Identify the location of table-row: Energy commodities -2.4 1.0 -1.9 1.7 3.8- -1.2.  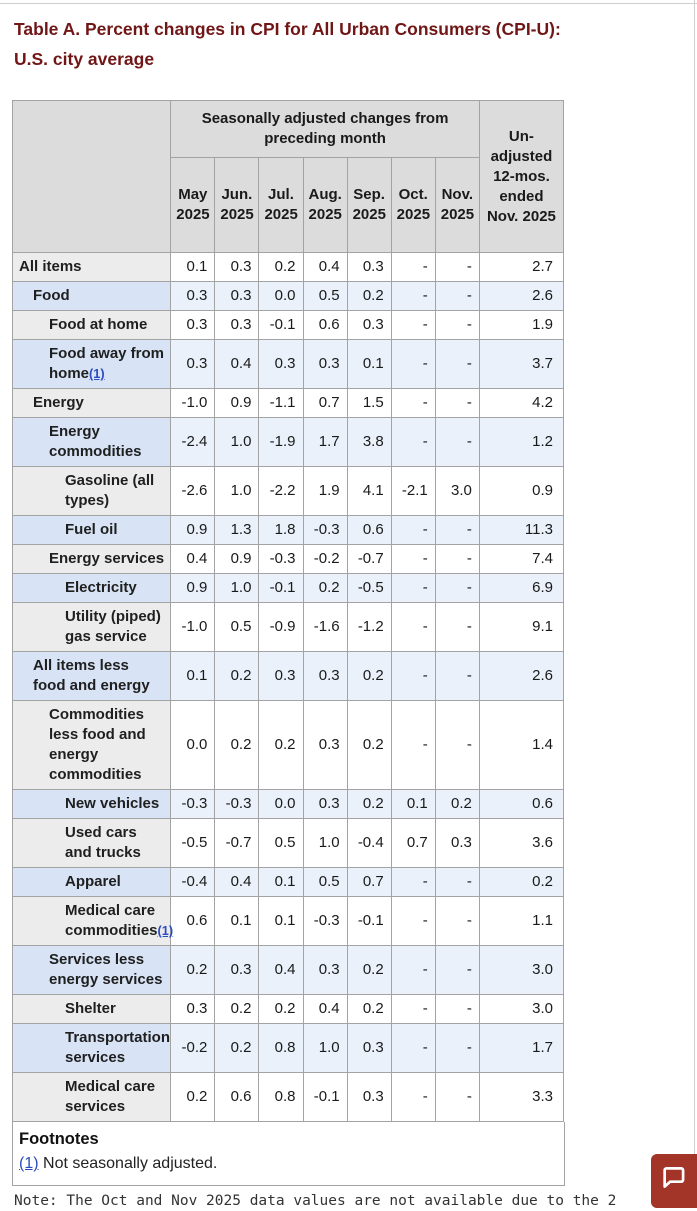
(288, 442).